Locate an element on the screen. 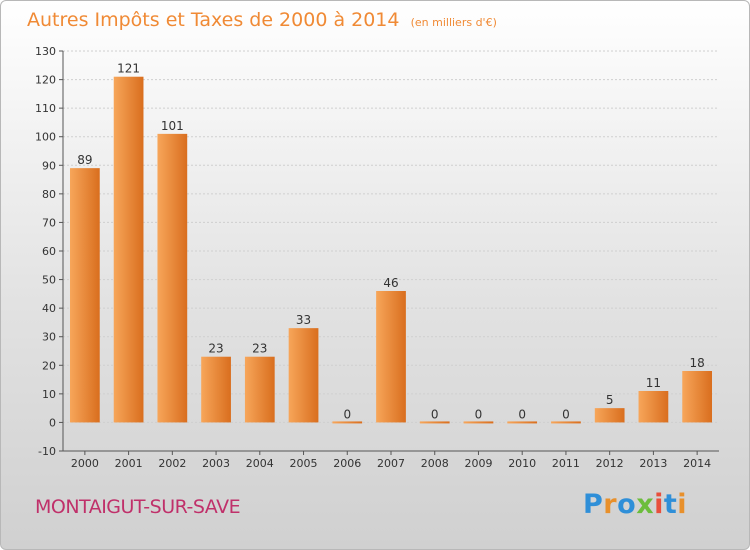  x-tick-label: 2006 is located at coordinates (347, 463).